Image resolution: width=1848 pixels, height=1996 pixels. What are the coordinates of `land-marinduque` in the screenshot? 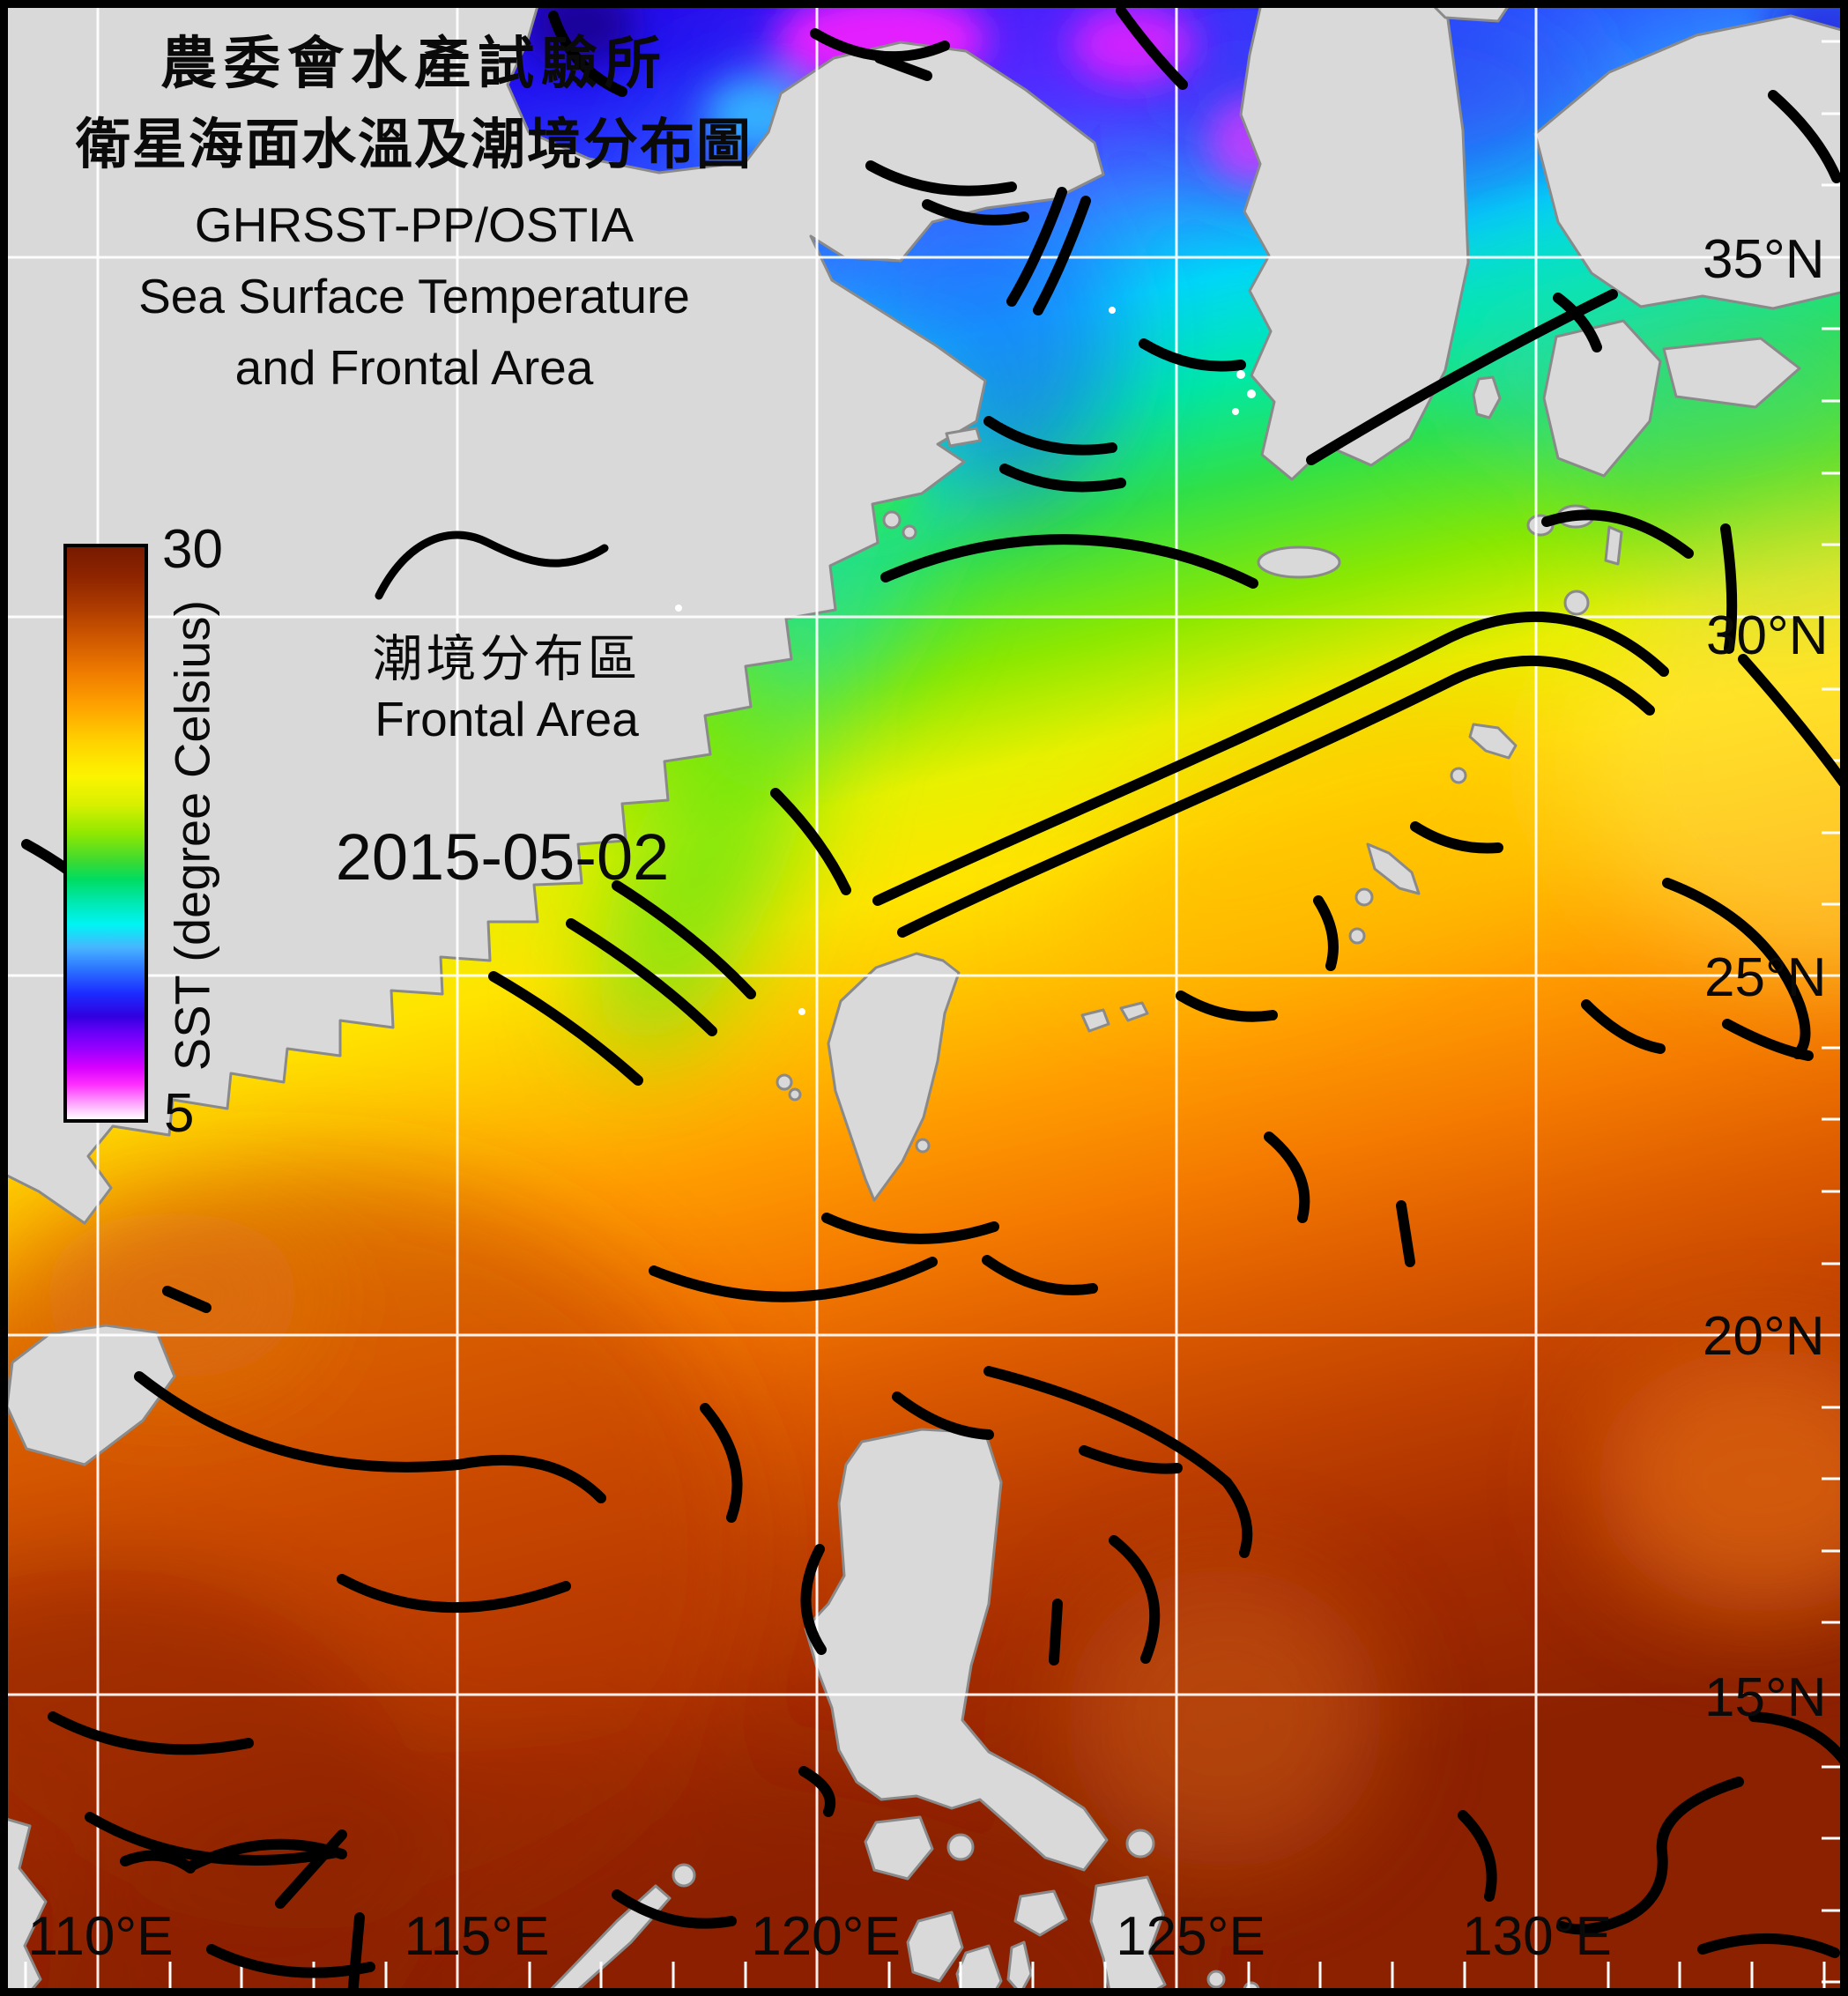 It's located at (961, 1847).